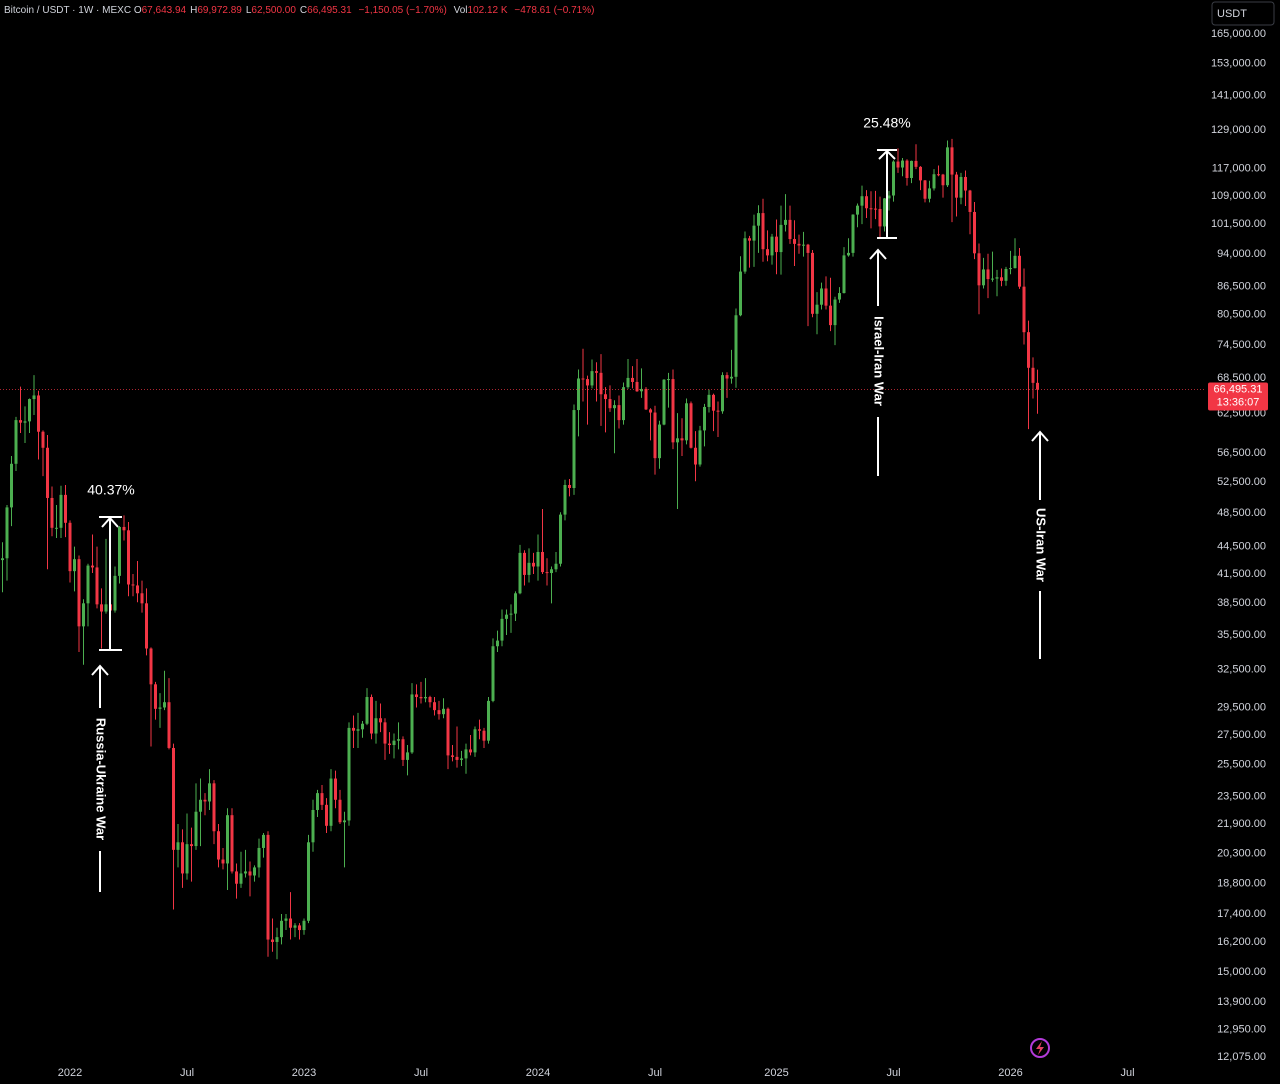 The width and height of the screenshot is (1280, 1084). What do you see at coordinates (1241, 796) in the screenshot?
I see `y-tick-label: 23,500.00` at bounding box center [1241, 796].